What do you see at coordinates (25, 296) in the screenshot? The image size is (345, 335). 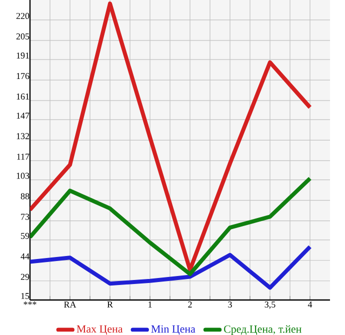 I see `y-tick-label: 15` at bounding box center [25, 296].